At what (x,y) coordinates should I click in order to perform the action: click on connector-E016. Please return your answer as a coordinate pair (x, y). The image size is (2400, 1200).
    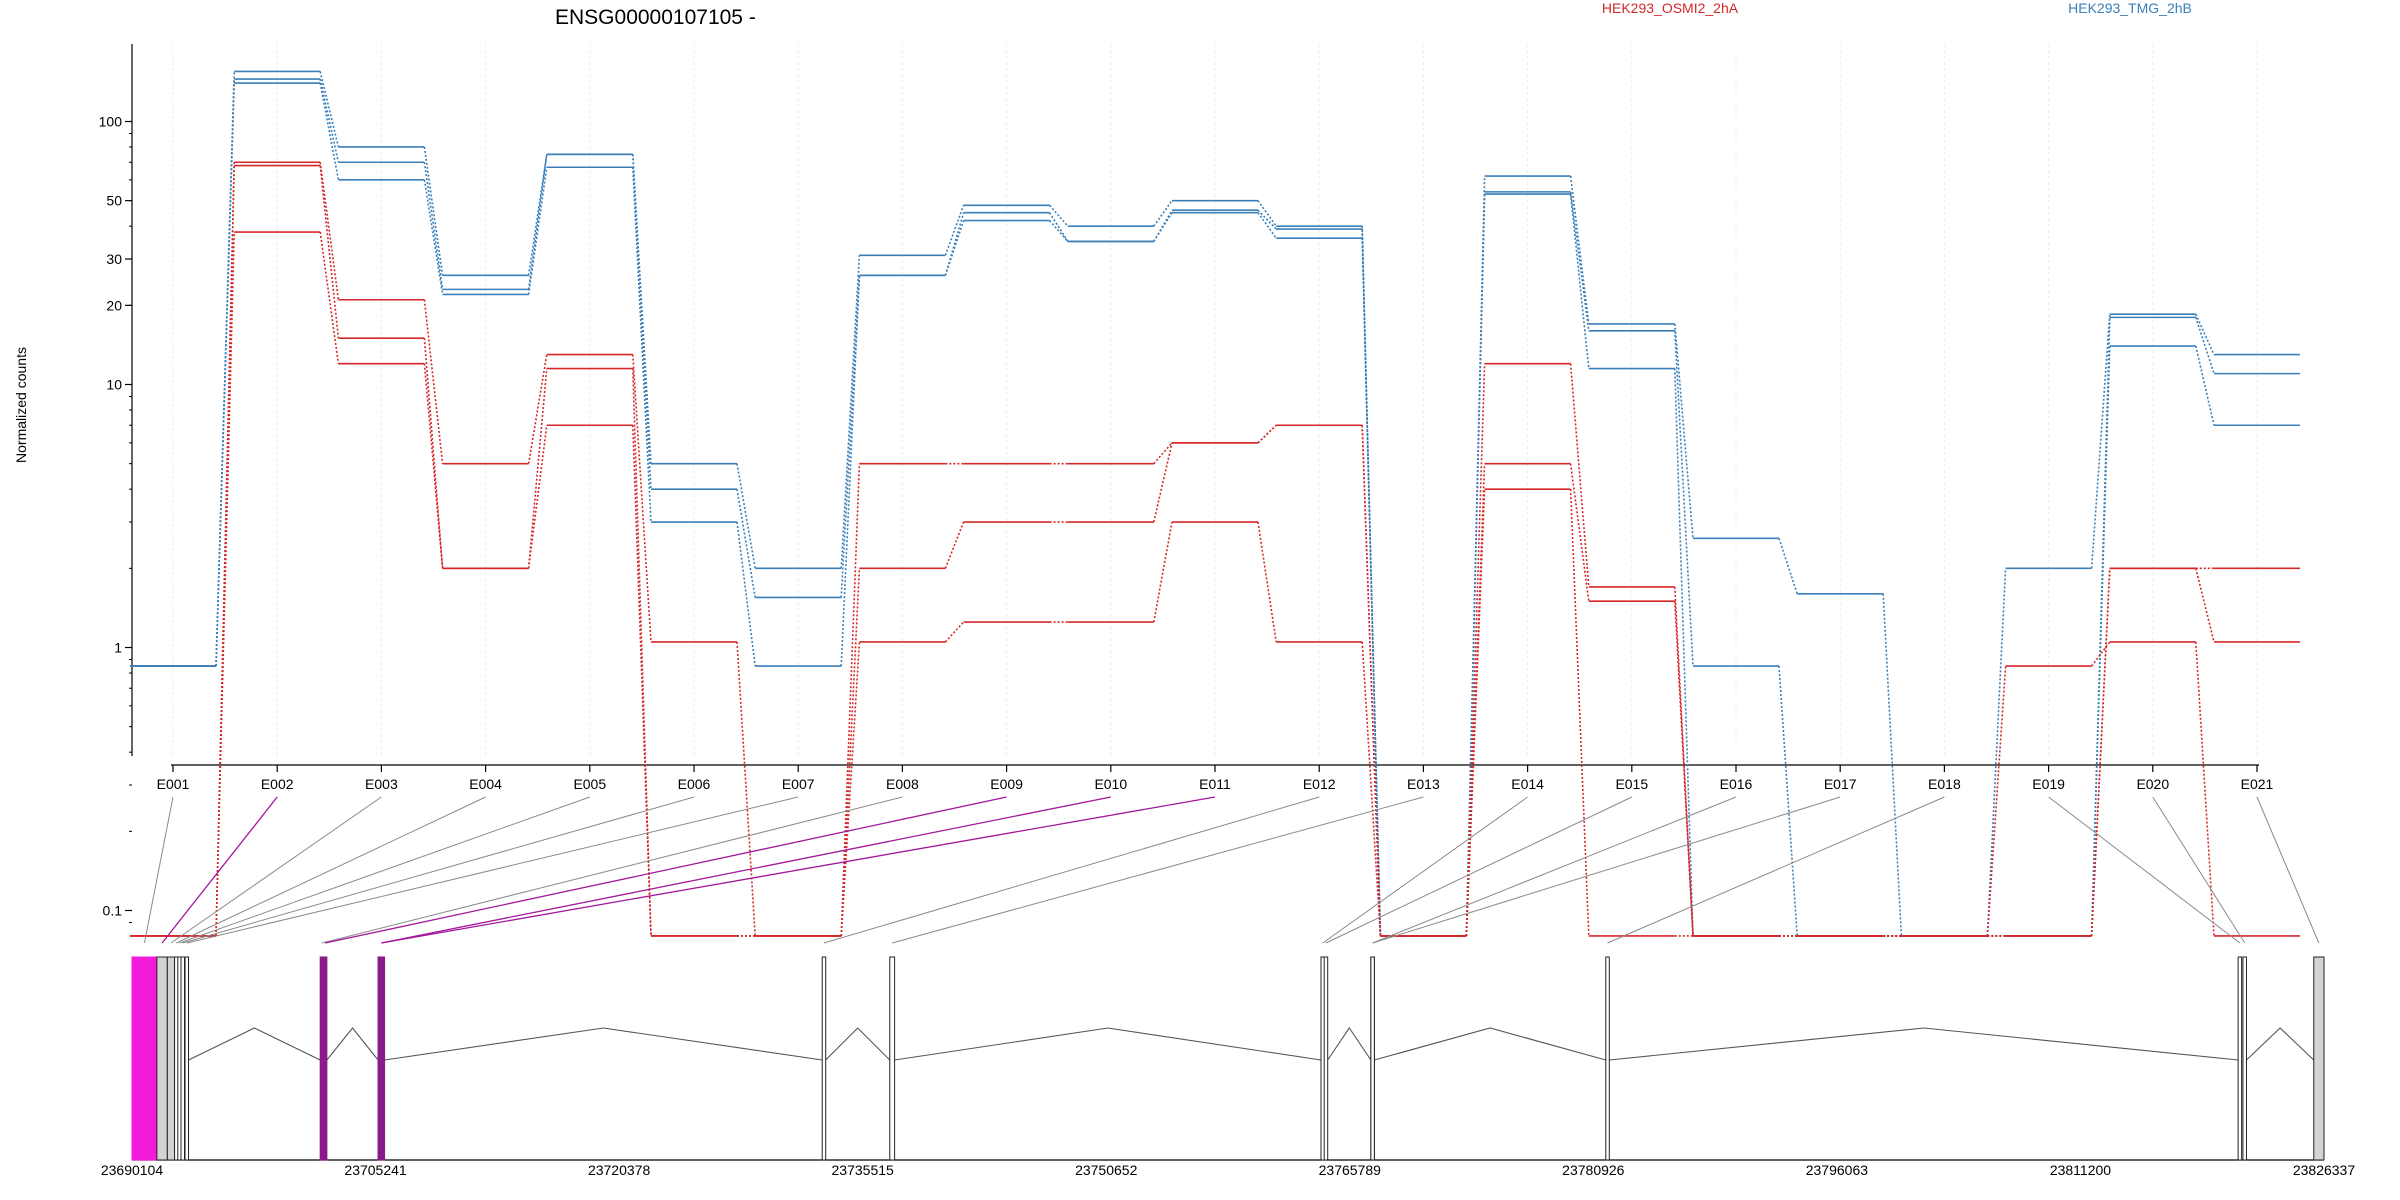
    Looking at the image, I should click on (1554, 870).